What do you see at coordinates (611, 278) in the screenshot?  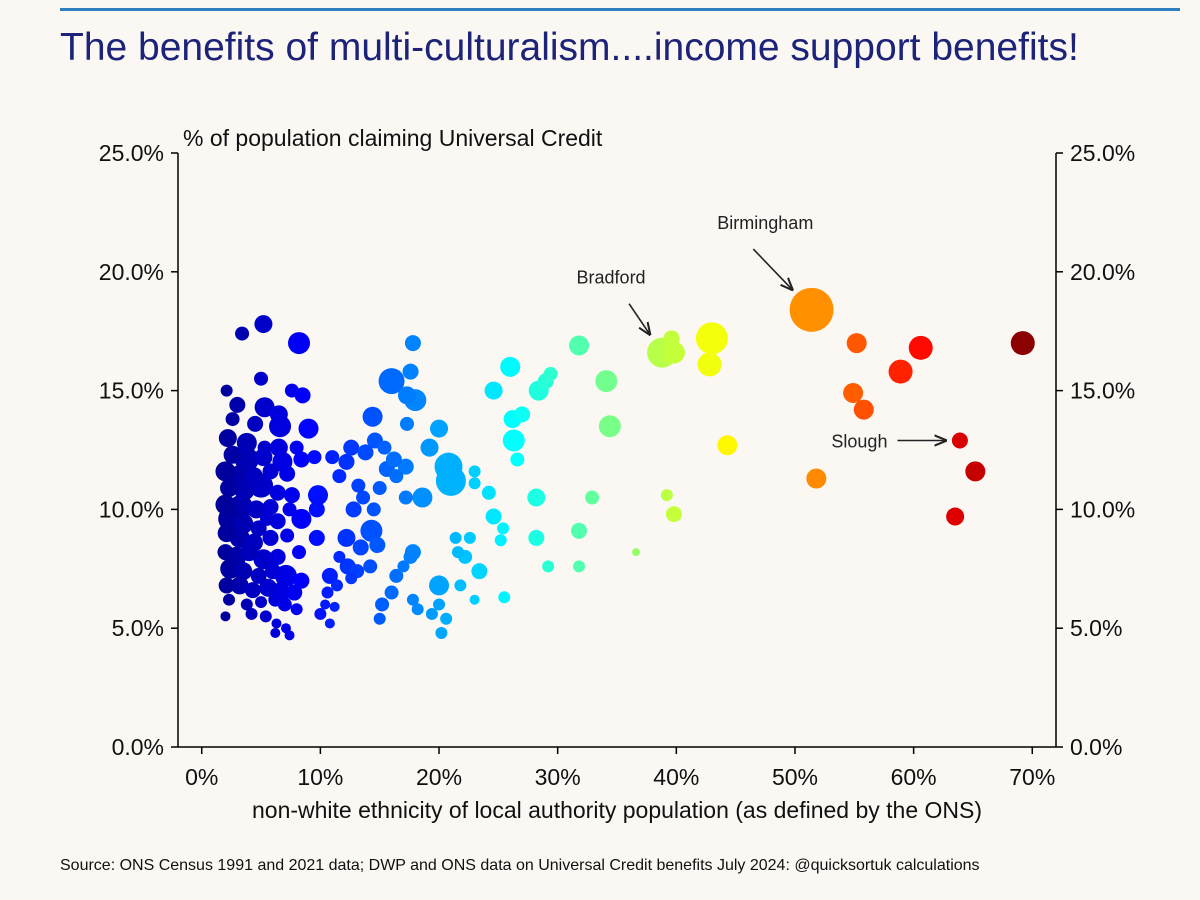 I see `annotation-bradford: Bradford` at bounding box center [611, 278].